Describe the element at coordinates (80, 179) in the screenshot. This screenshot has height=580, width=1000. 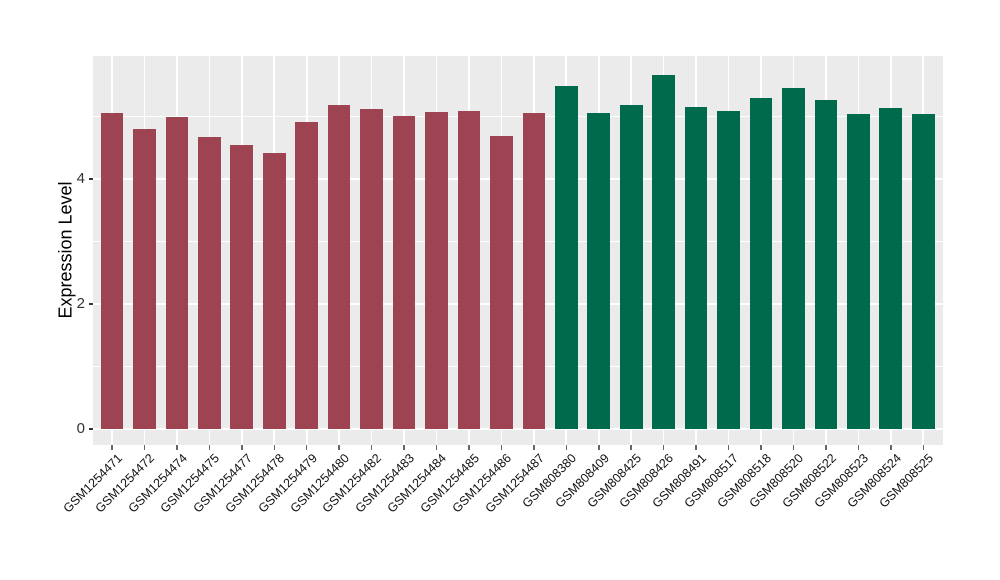
I see `y-tick-label-4: 4` at that location.